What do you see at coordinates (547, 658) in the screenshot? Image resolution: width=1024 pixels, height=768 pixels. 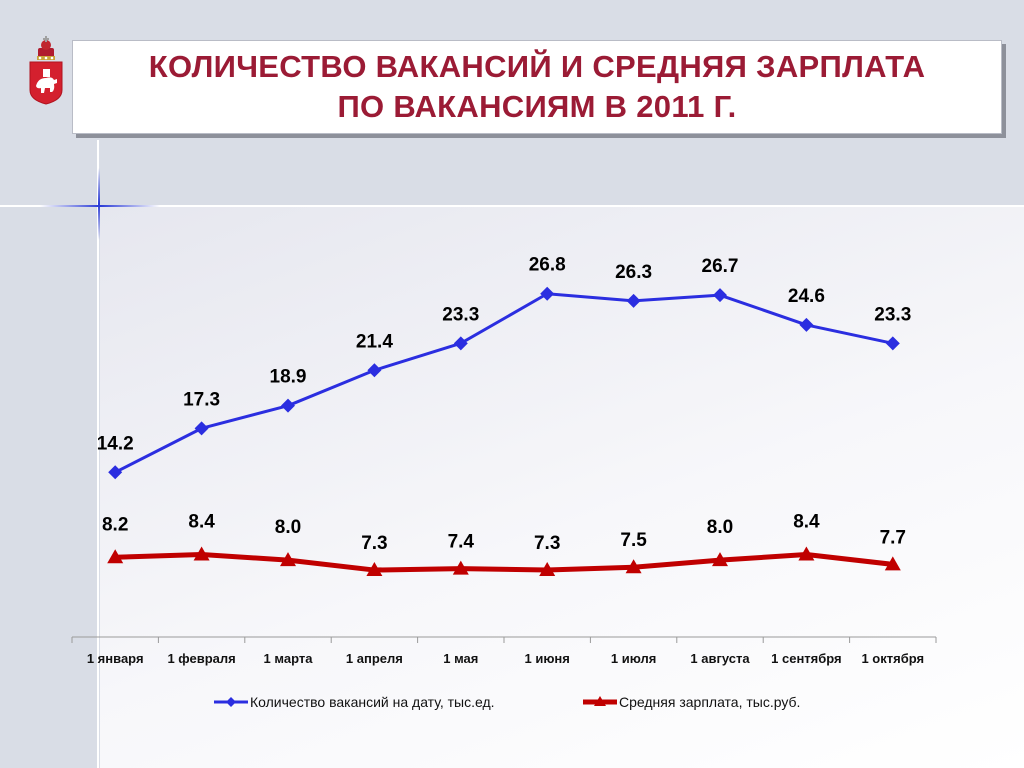 I see `x-tick-label: 1 июня` at bounding box center [547, 658].